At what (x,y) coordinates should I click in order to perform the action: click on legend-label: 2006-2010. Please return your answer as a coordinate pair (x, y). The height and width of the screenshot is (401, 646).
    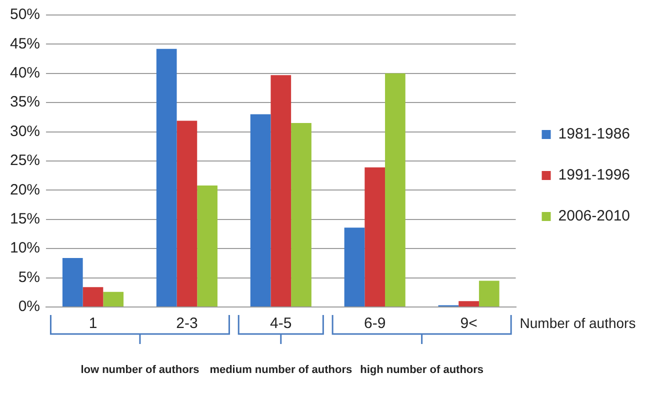
    Looking at the image, I should click on (594, 216).